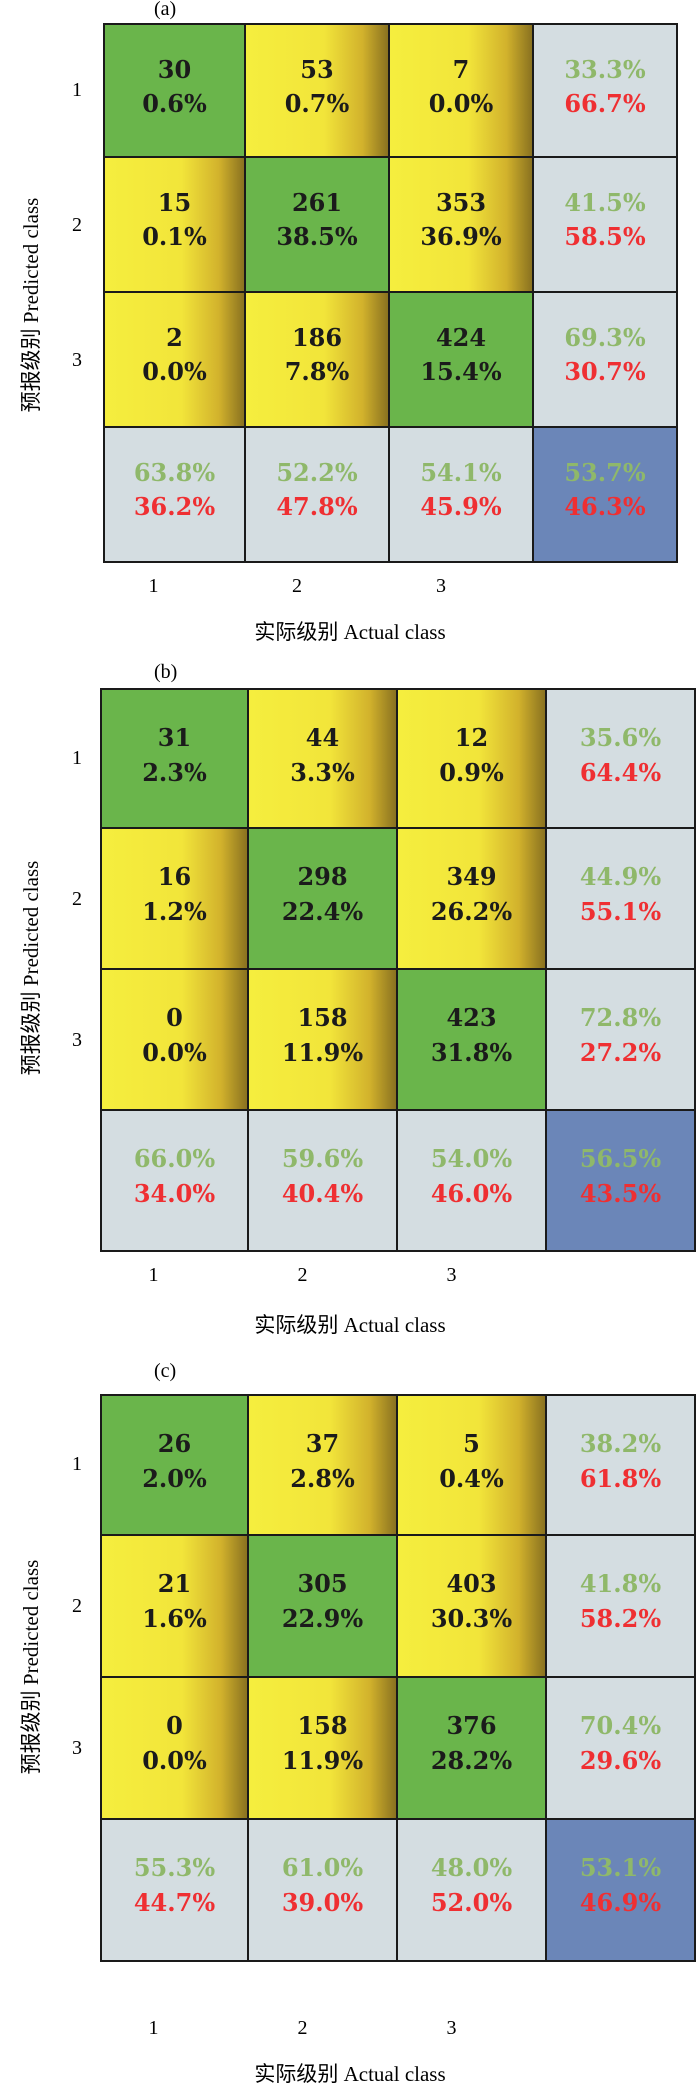 This screenshot has height=2088, width=700. Describe the element at coordinates (322, 876) in the screenshot. I see `cell-value: 298` at that location.